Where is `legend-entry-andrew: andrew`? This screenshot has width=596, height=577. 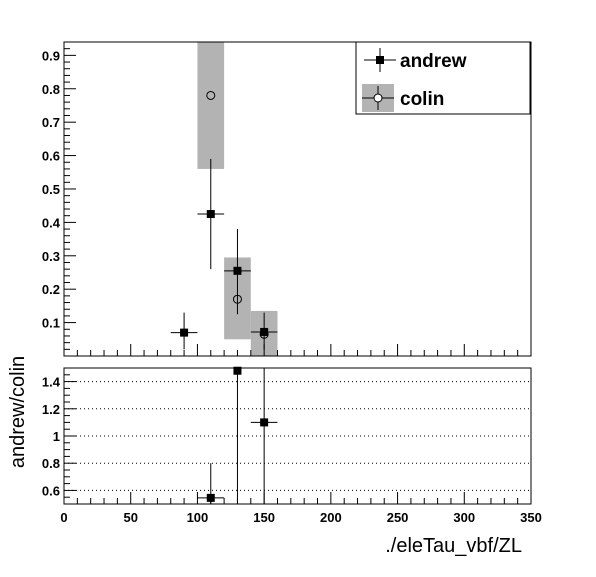
legend-entry-andrew: andrew is located at coordinates (415, 60).